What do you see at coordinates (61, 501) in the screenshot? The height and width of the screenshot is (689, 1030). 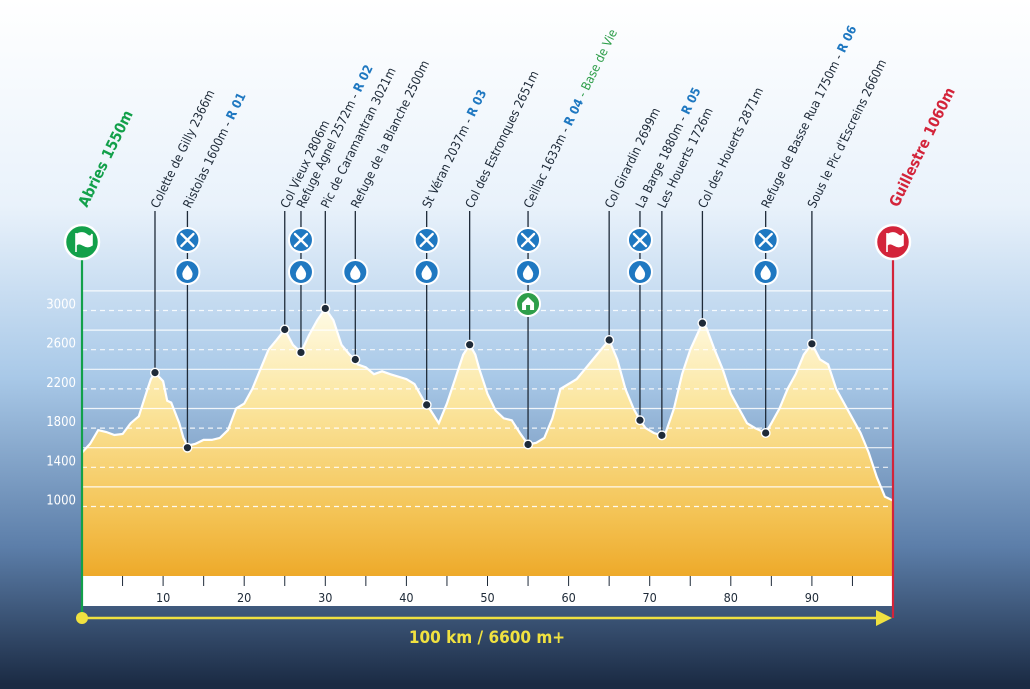 I see `y-tick-label: 1000` at bounding box center [61, 501].